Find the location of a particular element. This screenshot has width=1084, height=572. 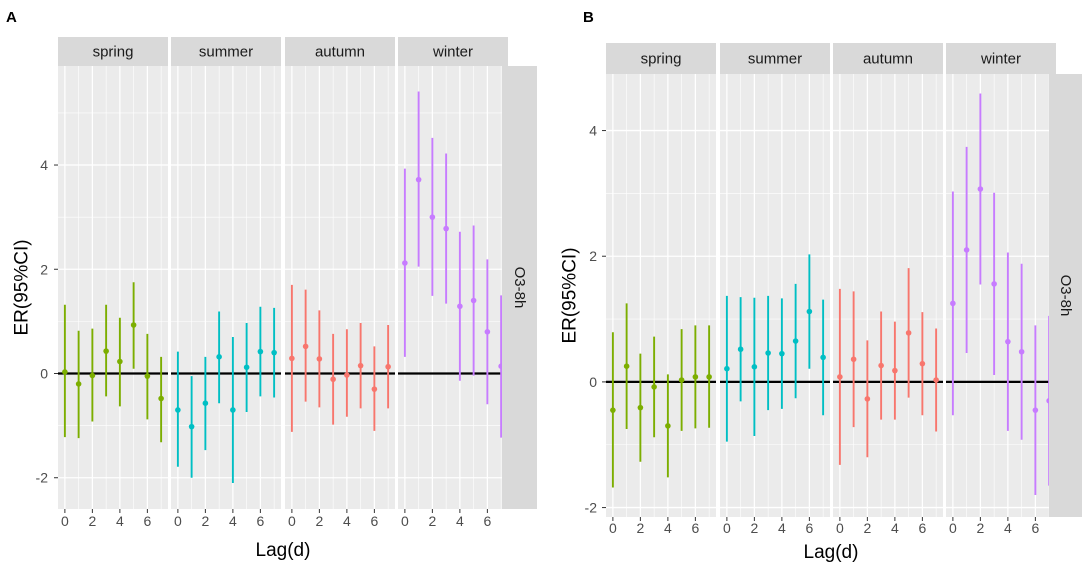

facet-spring: spring 0 2 4 6 is located at coordinates (113, 283).